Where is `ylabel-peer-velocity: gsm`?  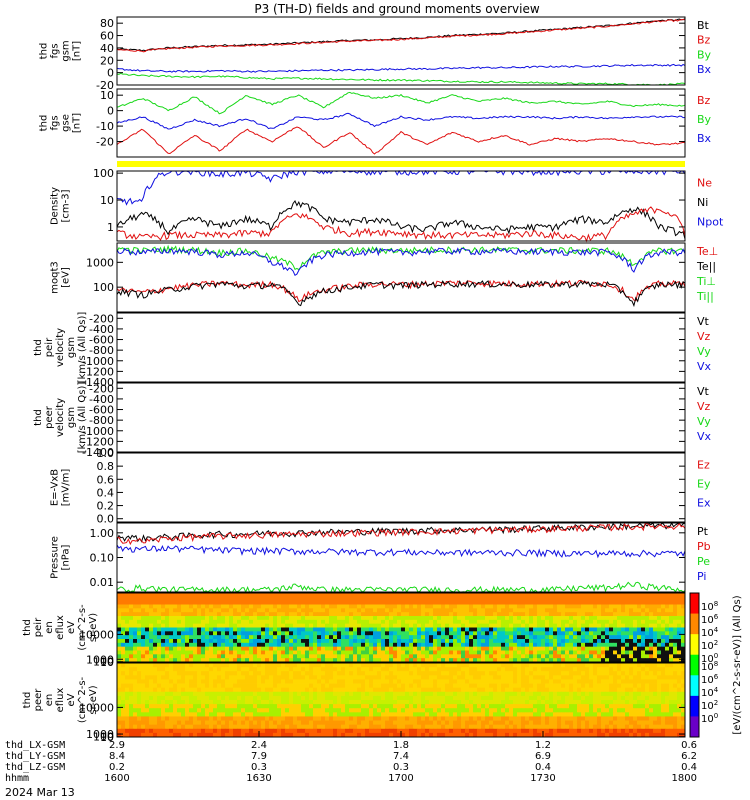
ylabel-peer-velocity: gsm is located at coordinates (71, 417).